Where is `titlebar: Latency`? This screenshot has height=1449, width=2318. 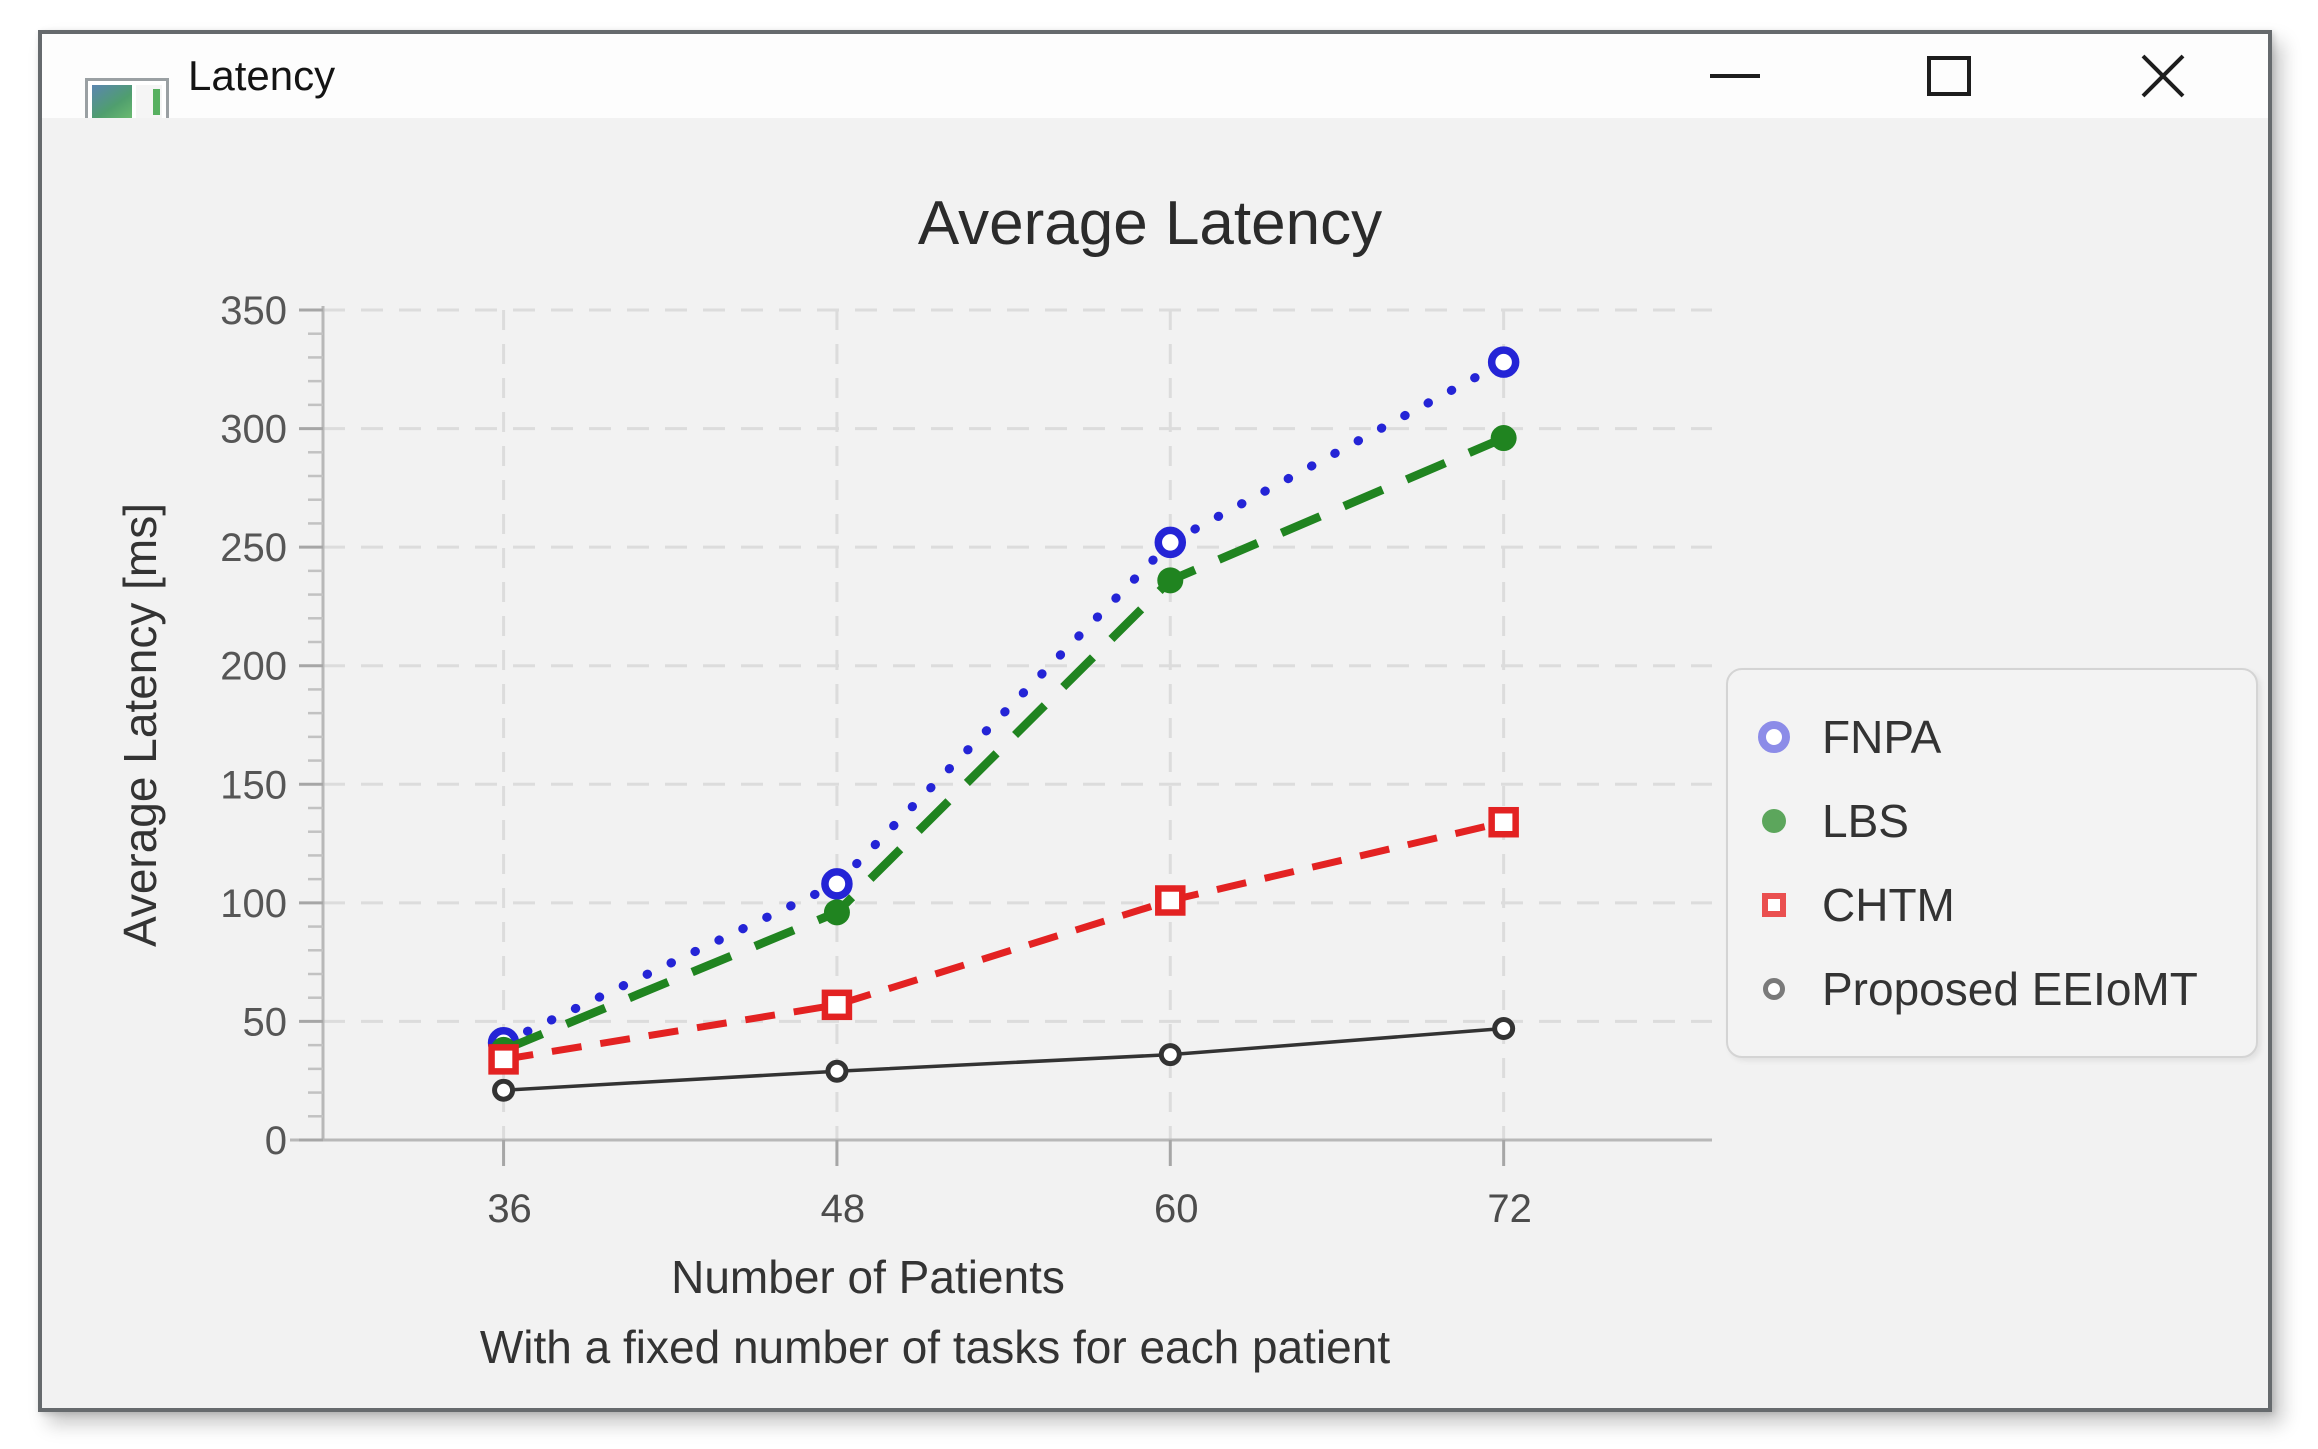
titlebar: Latency is located at coordinates (1155, 82).